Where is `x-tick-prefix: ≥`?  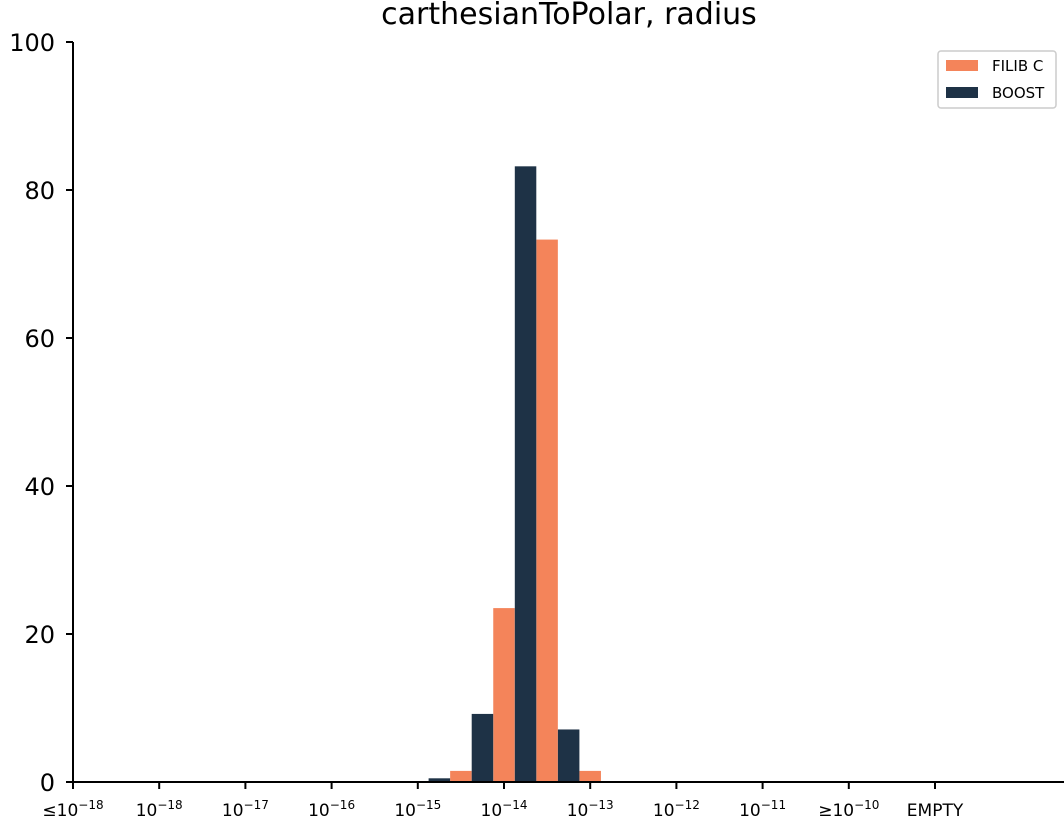
x-tick-prefix: ≥ is located at coordinates (825, 811).